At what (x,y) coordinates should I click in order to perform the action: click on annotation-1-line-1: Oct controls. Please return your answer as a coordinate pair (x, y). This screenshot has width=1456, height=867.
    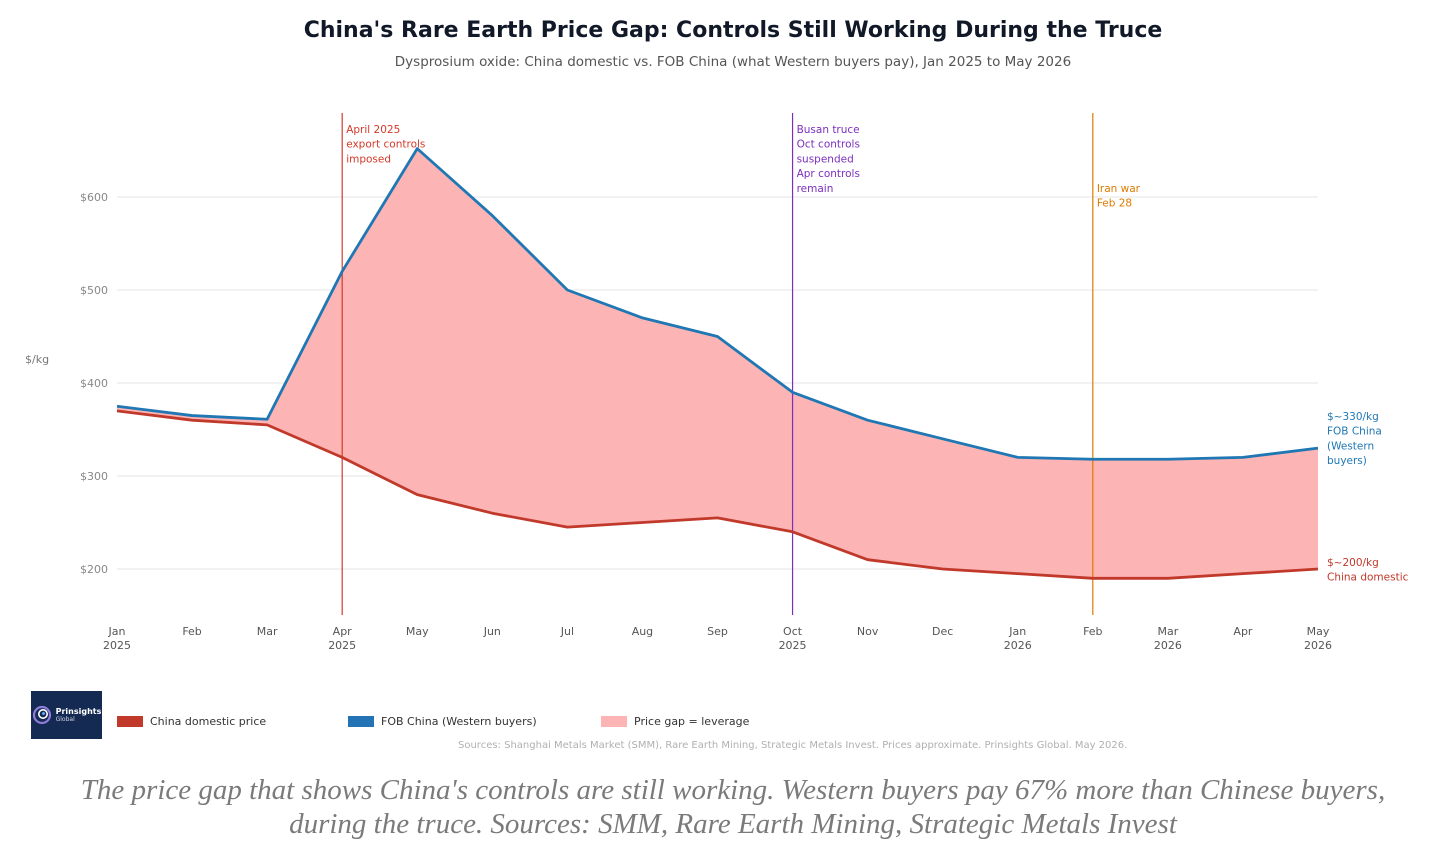
    Looking at the image, I should click on (828, 145).